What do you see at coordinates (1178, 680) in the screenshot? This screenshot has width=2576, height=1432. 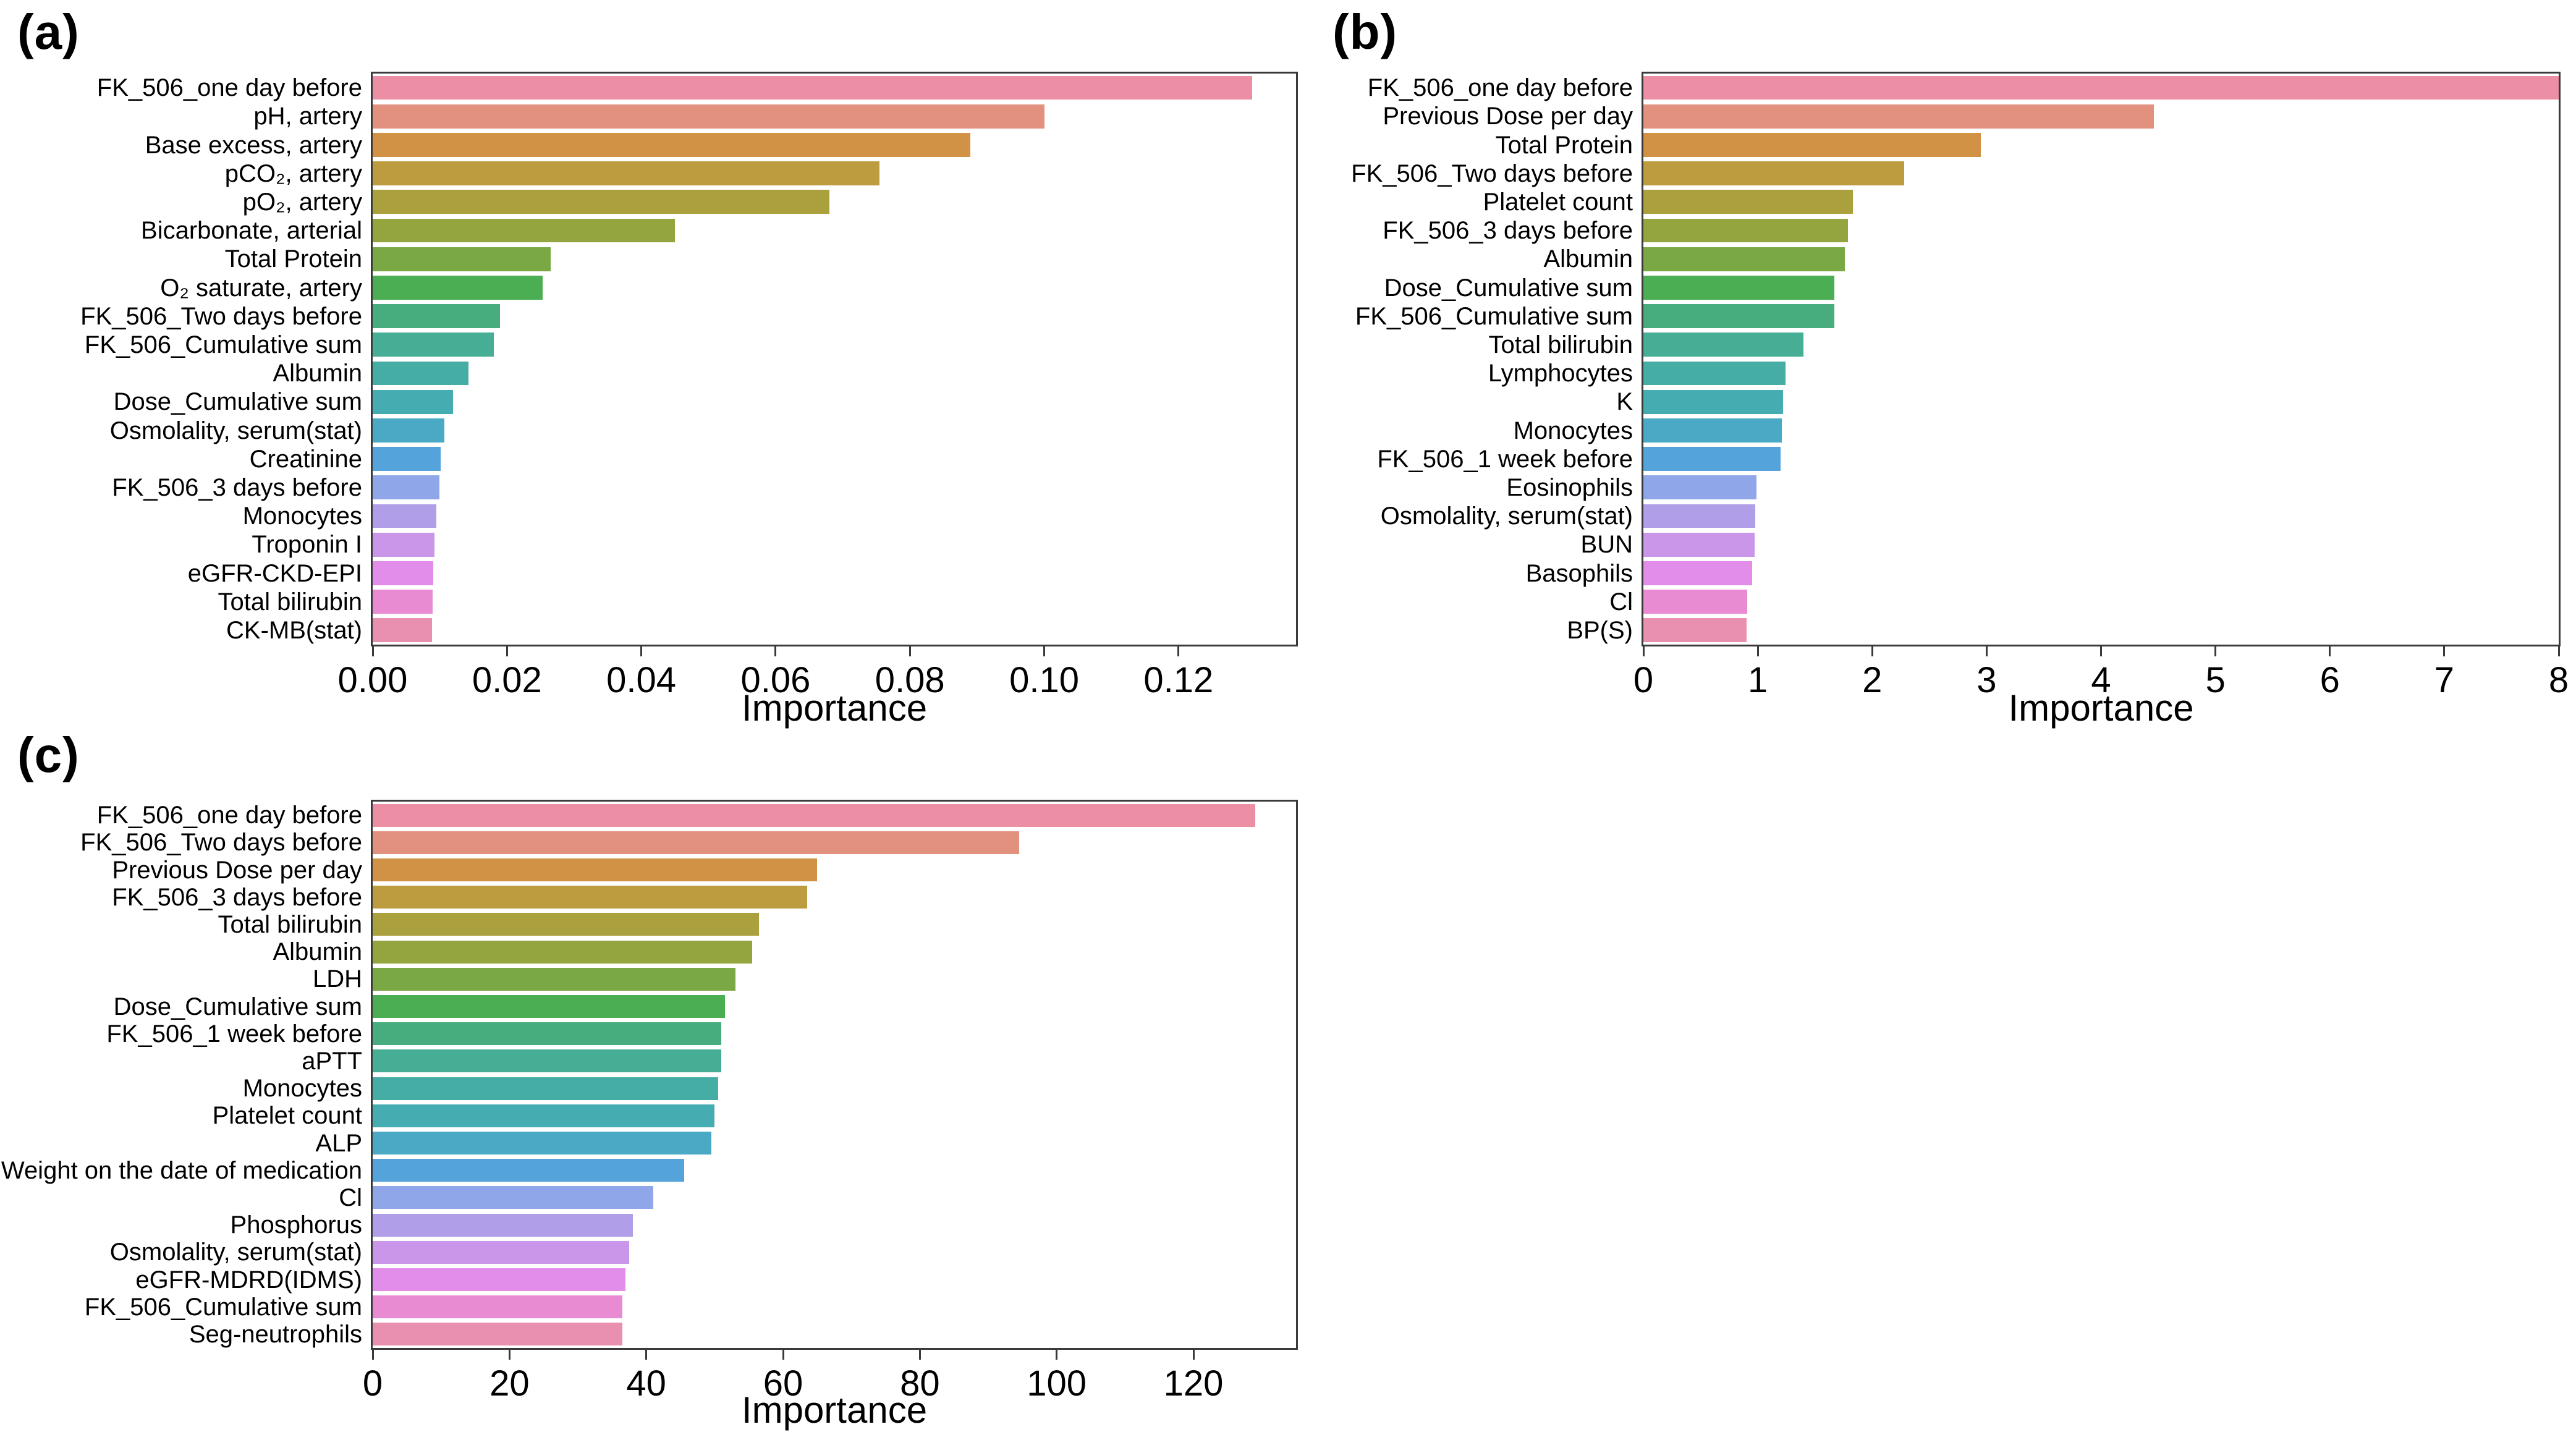 I see `panel-a-x-tick-label: 0.12` at bounding box center [1178, 680].